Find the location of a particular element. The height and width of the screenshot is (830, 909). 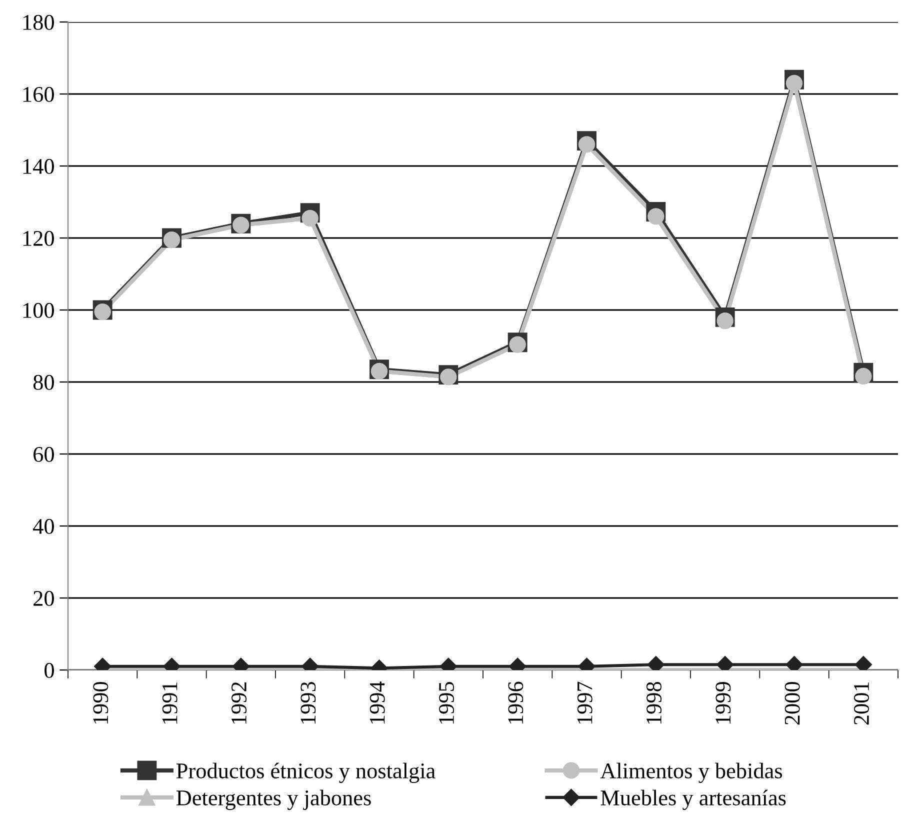

y-tick-label: 180 is located at coordinates (38, 22).